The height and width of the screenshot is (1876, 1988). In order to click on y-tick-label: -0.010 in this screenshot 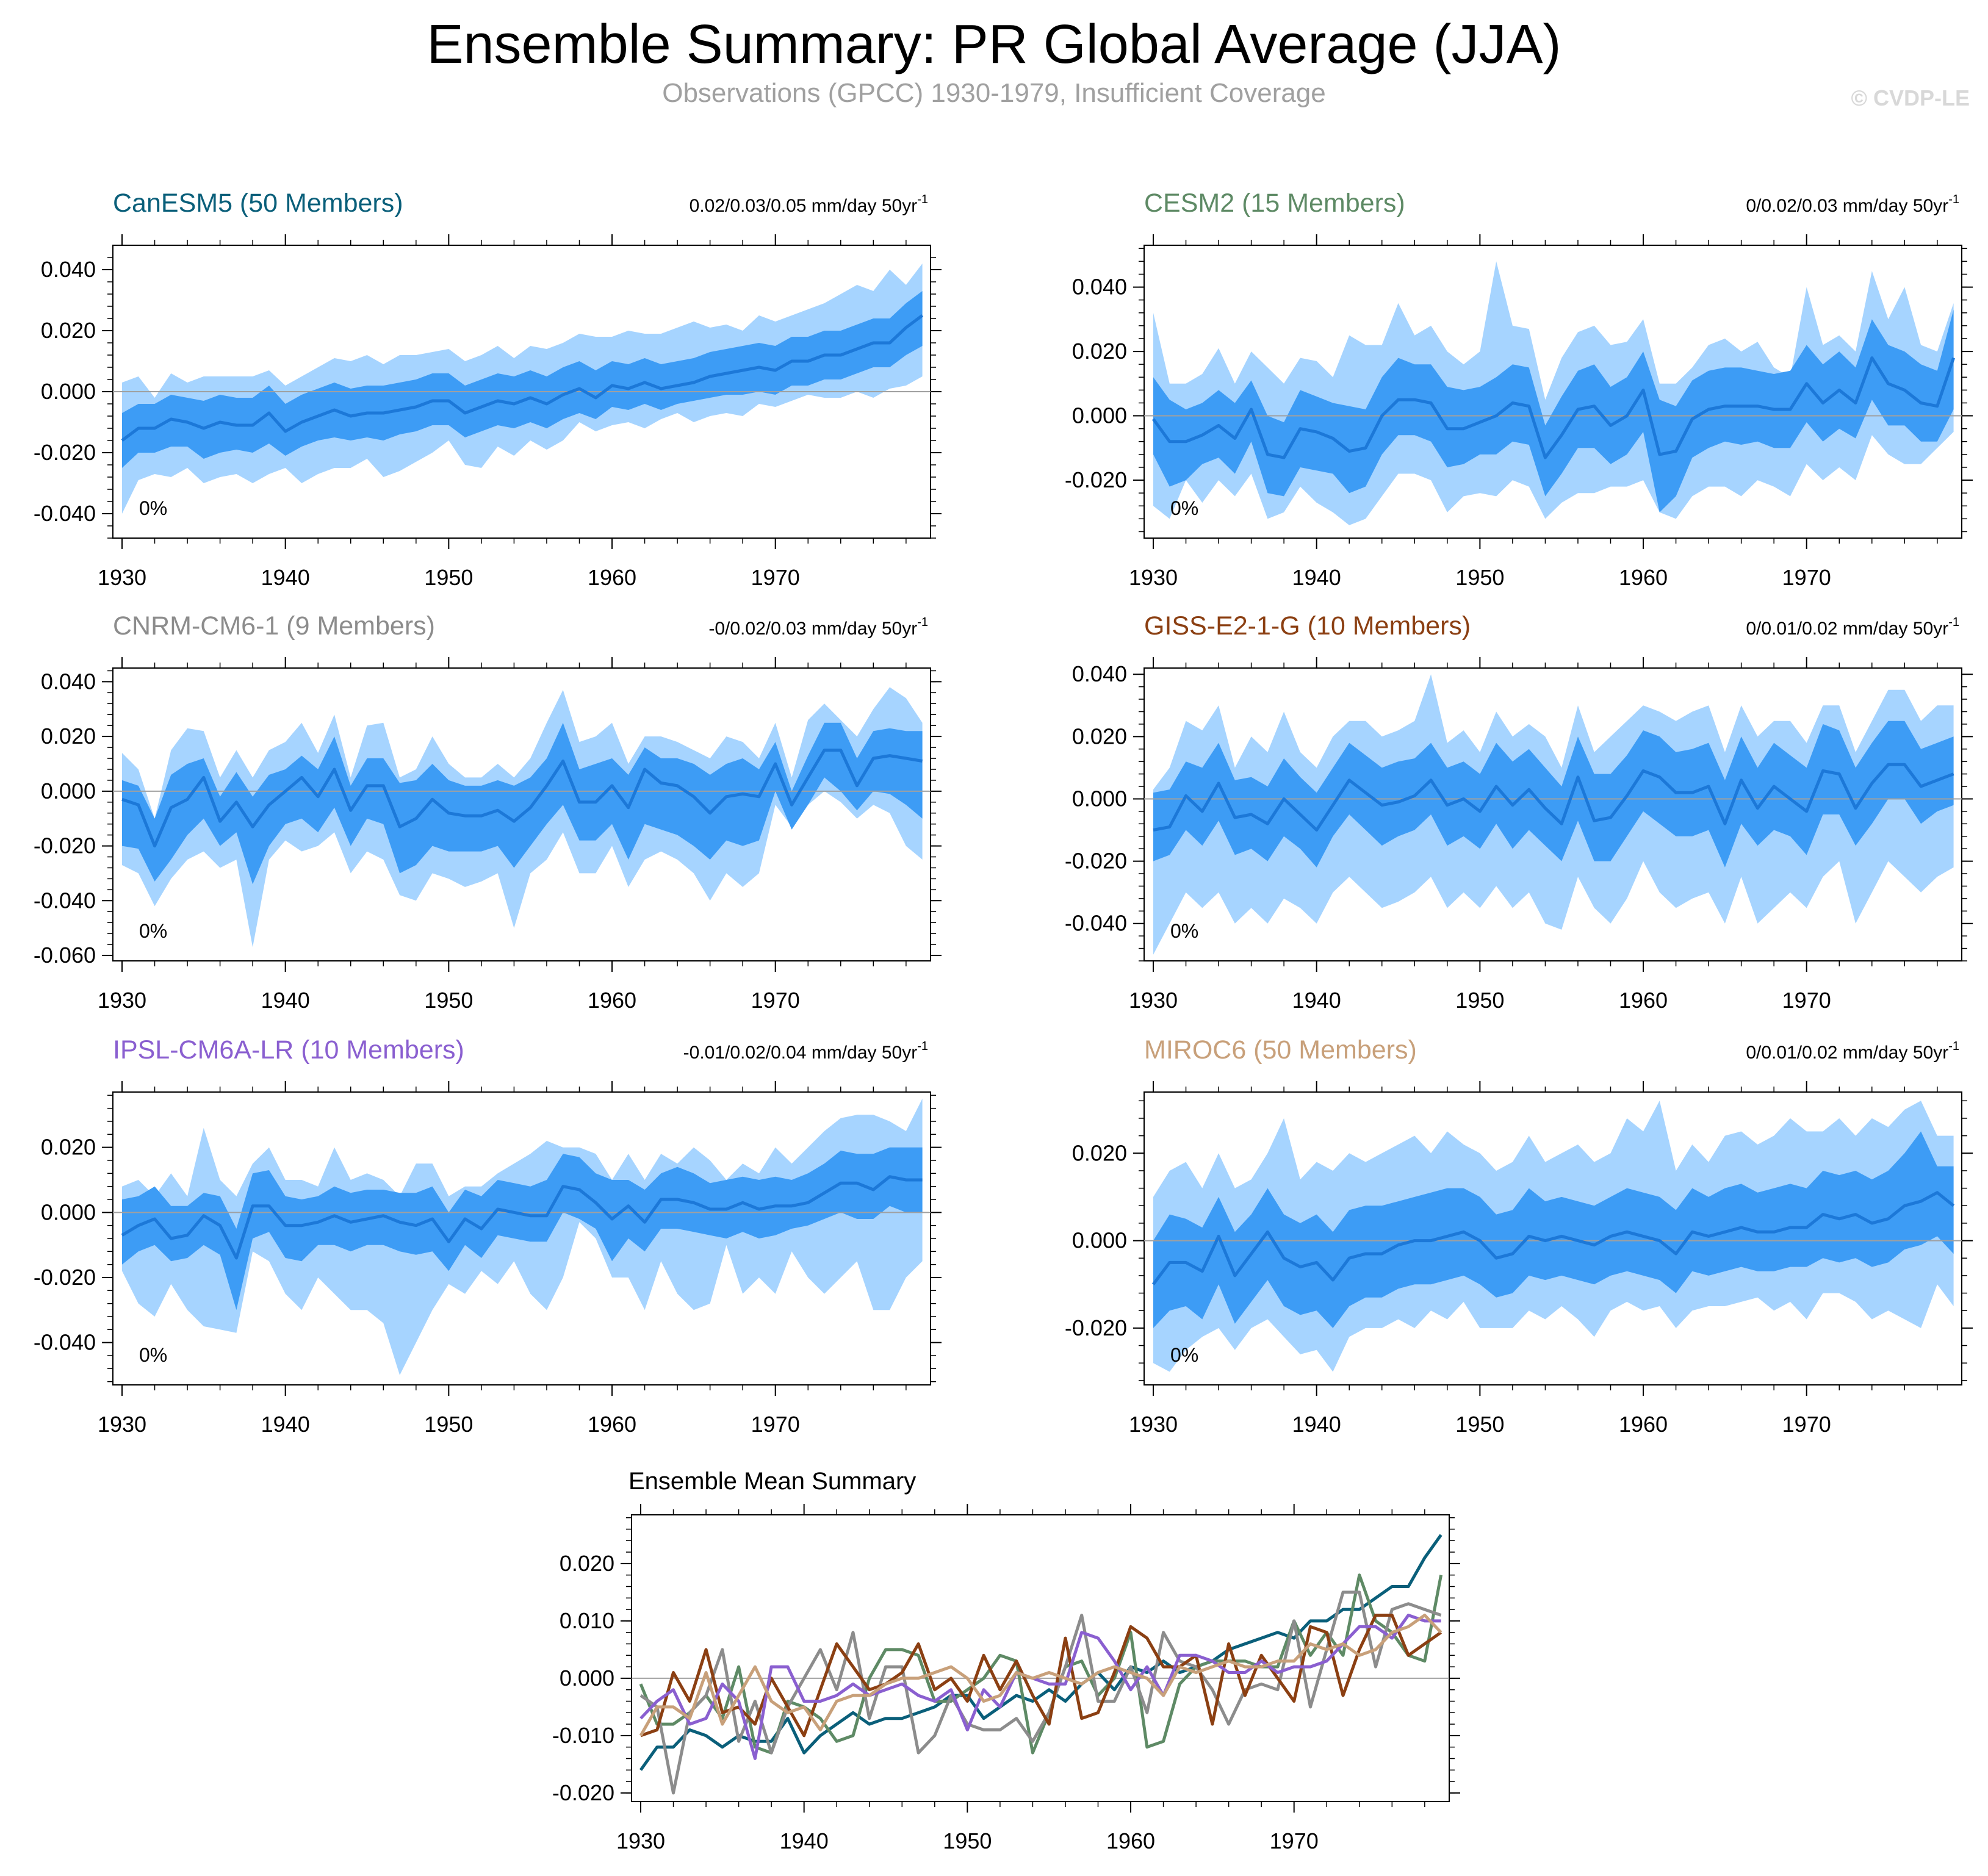, I will do `click(583, 1736)`.